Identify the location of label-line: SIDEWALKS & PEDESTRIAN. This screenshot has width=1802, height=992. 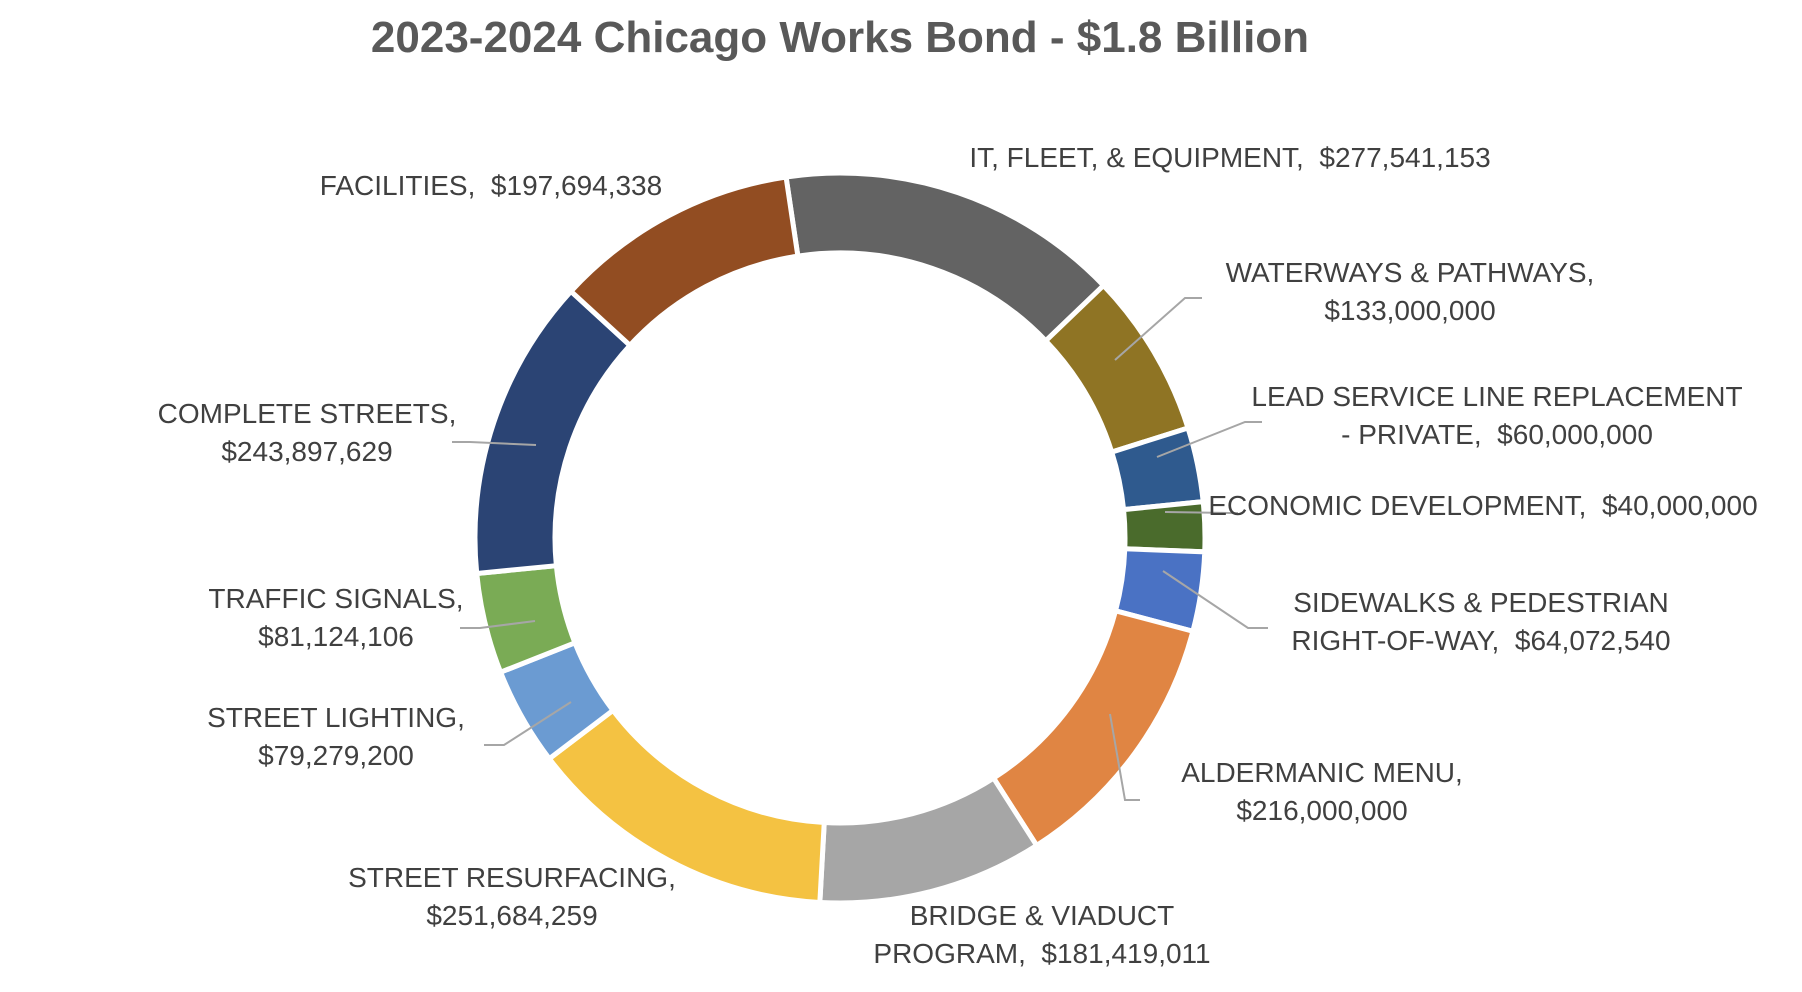
(1481, 602).